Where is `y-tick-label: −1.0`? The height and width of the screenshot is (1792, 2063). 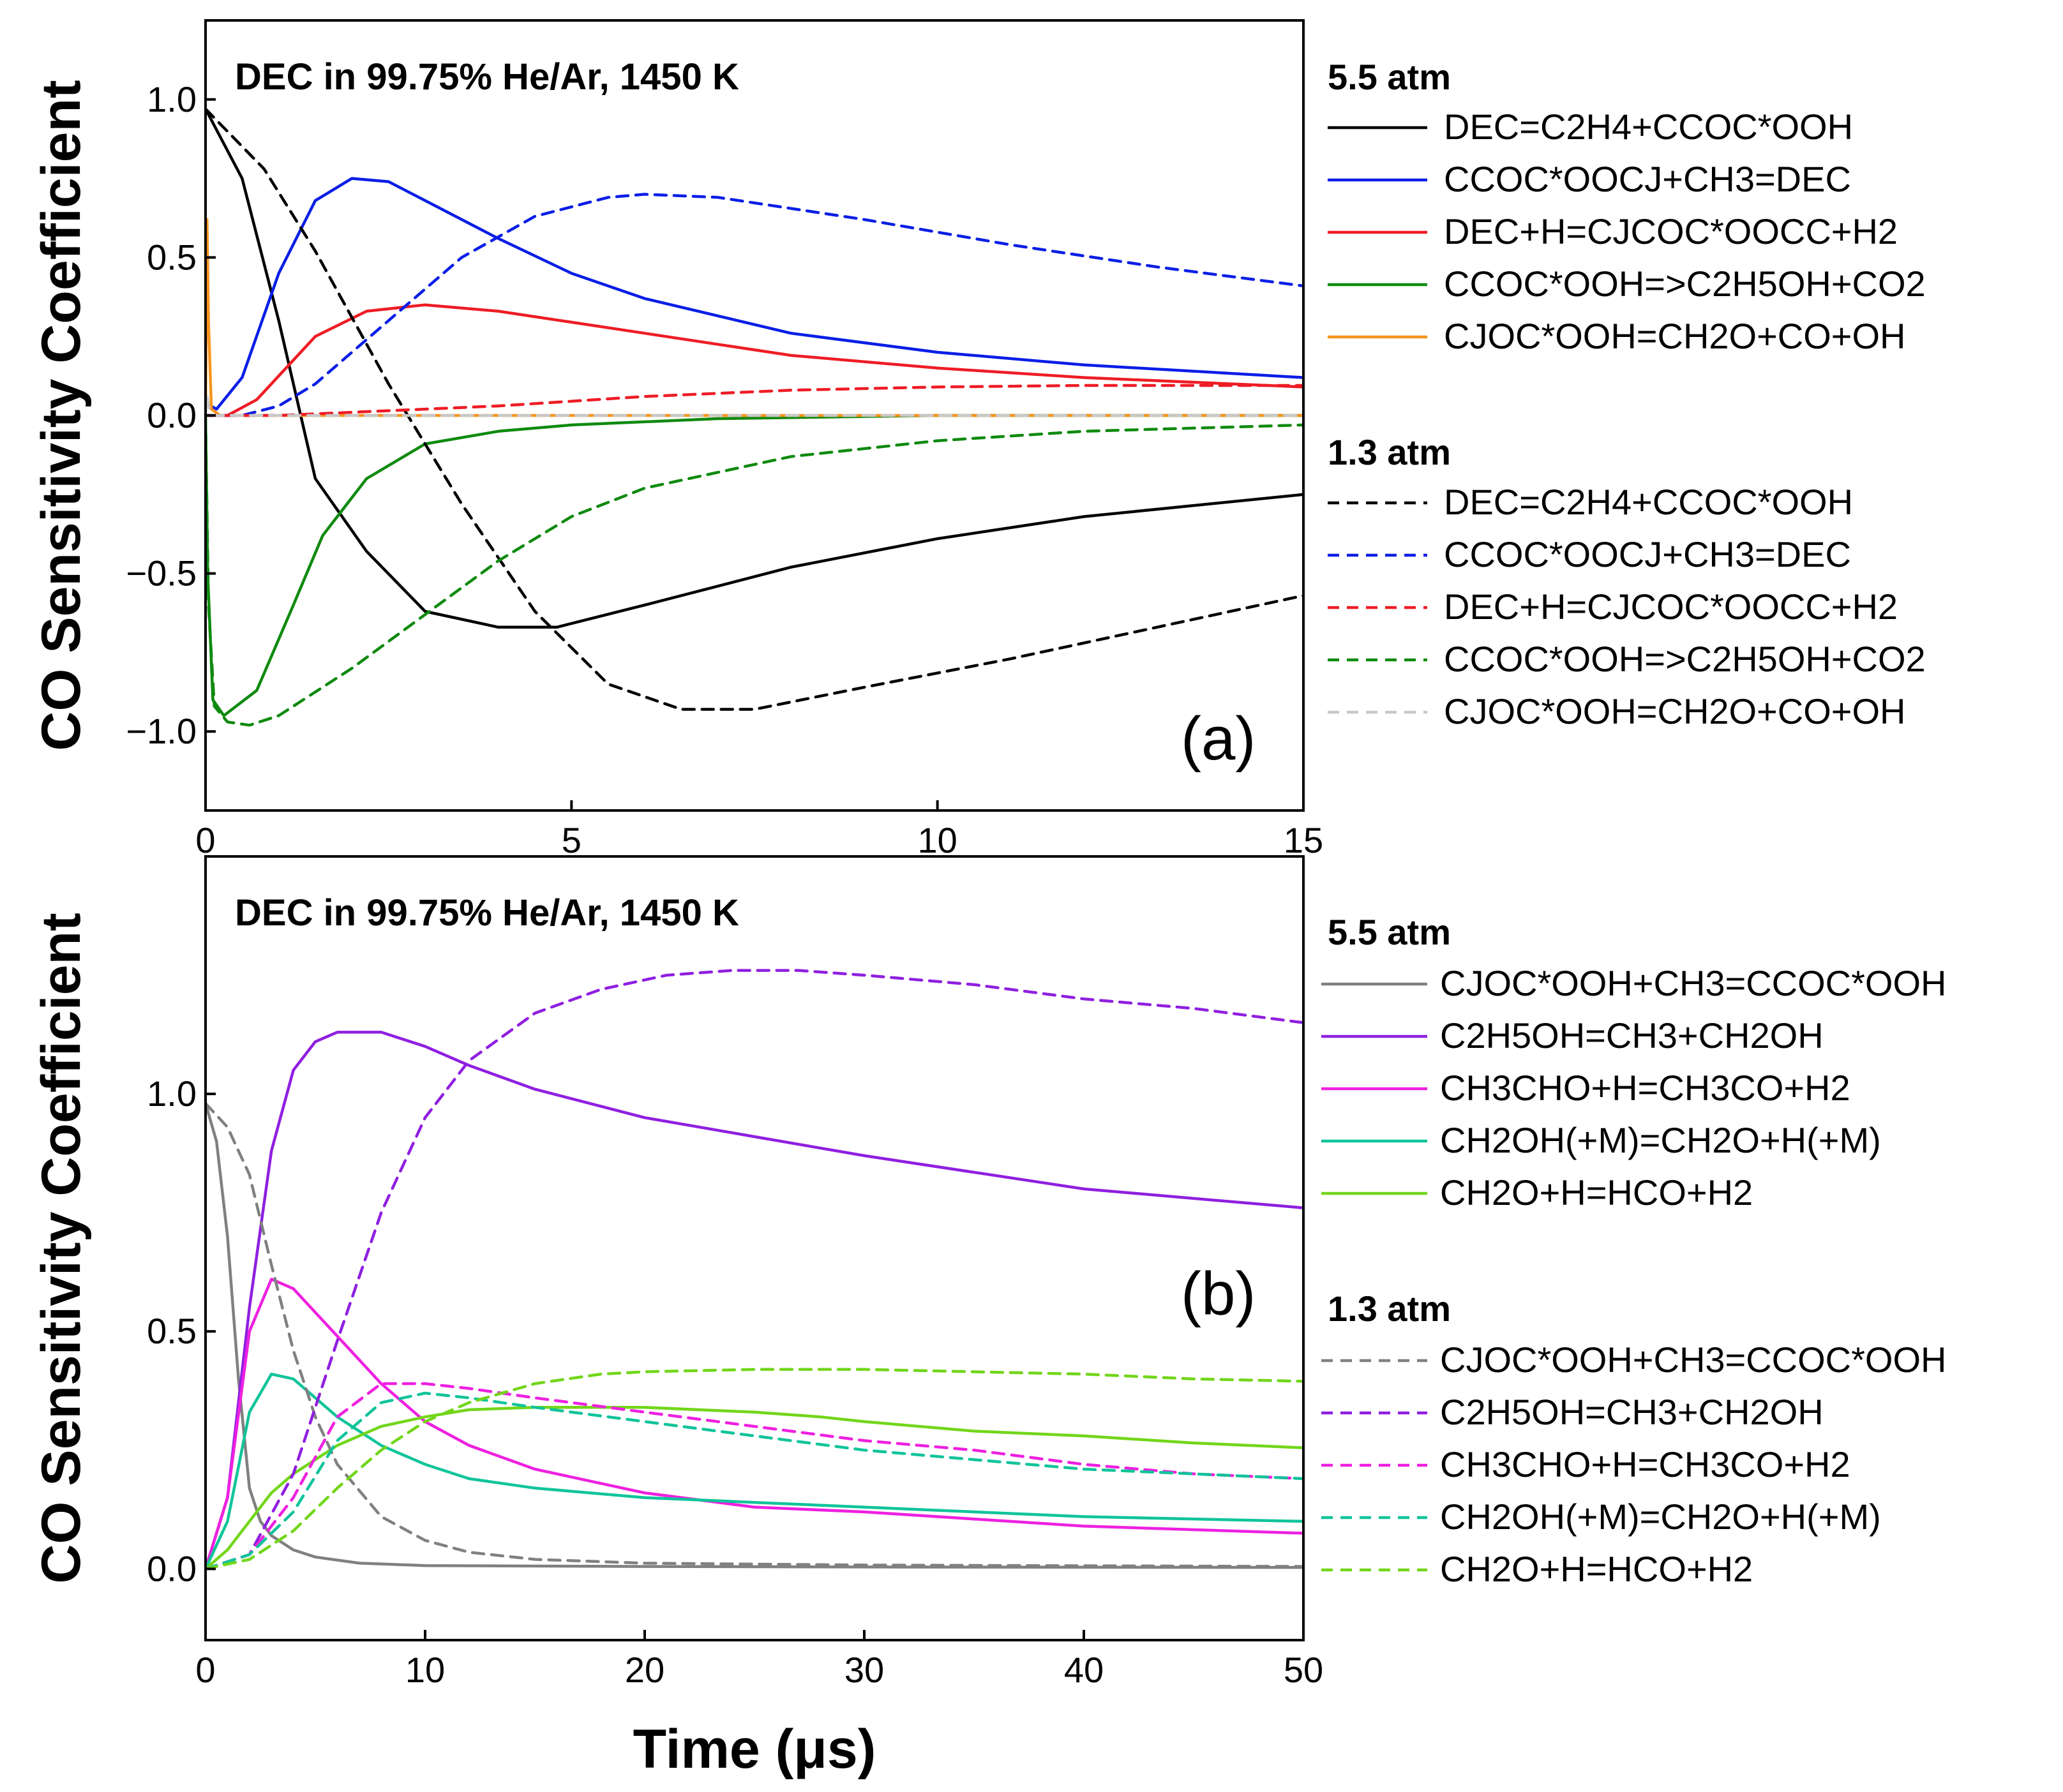
y-tick-label: −1.0 is located at coordinates (162, 731).